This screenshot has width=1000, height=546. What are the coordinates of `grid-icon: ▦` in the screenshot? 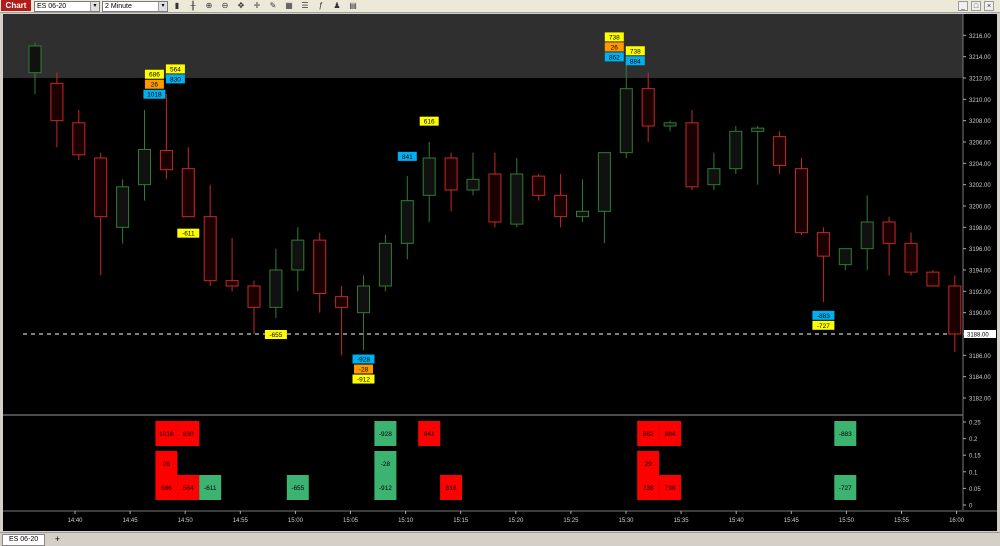 It's located at (289, 5).